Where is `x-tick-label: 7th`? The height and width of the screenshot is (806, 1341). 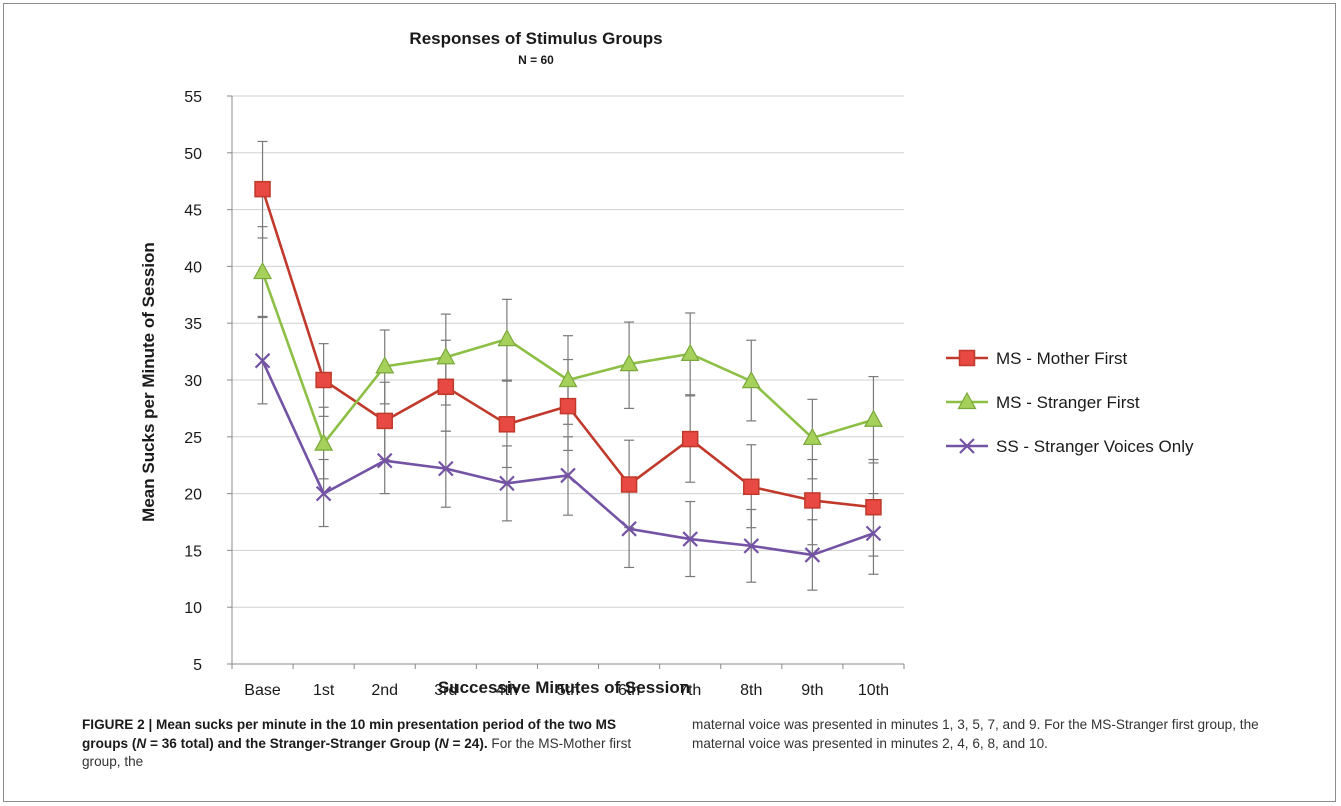 x-tick-label: 7th is located at coordinates (690, 690).